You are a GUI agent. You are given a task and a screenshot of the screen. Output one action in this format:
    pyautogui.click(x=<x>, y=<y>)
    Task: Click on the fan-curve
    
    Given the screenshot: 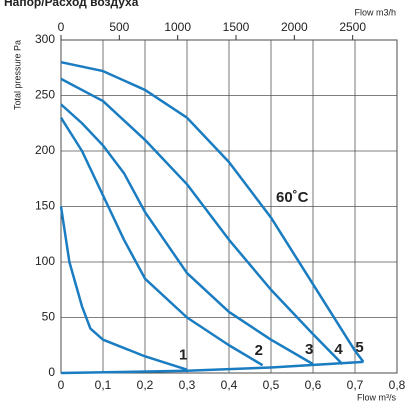 What is the action you would take?
    pyautogui.click(x=123, y=288)
    